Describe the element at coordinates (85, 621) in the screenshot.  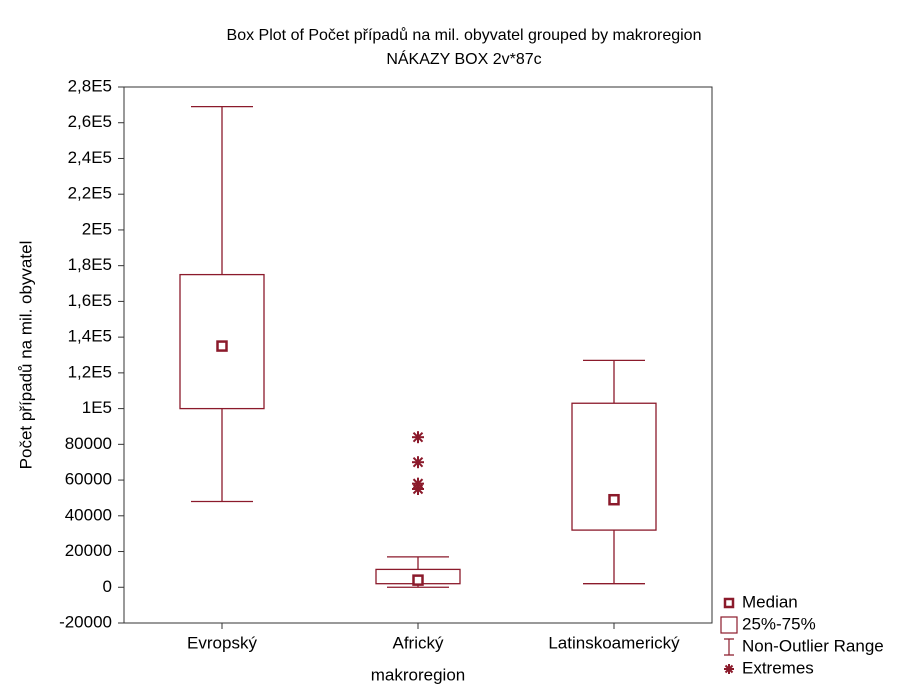
I see `y-tick-label: -20000` at that location.